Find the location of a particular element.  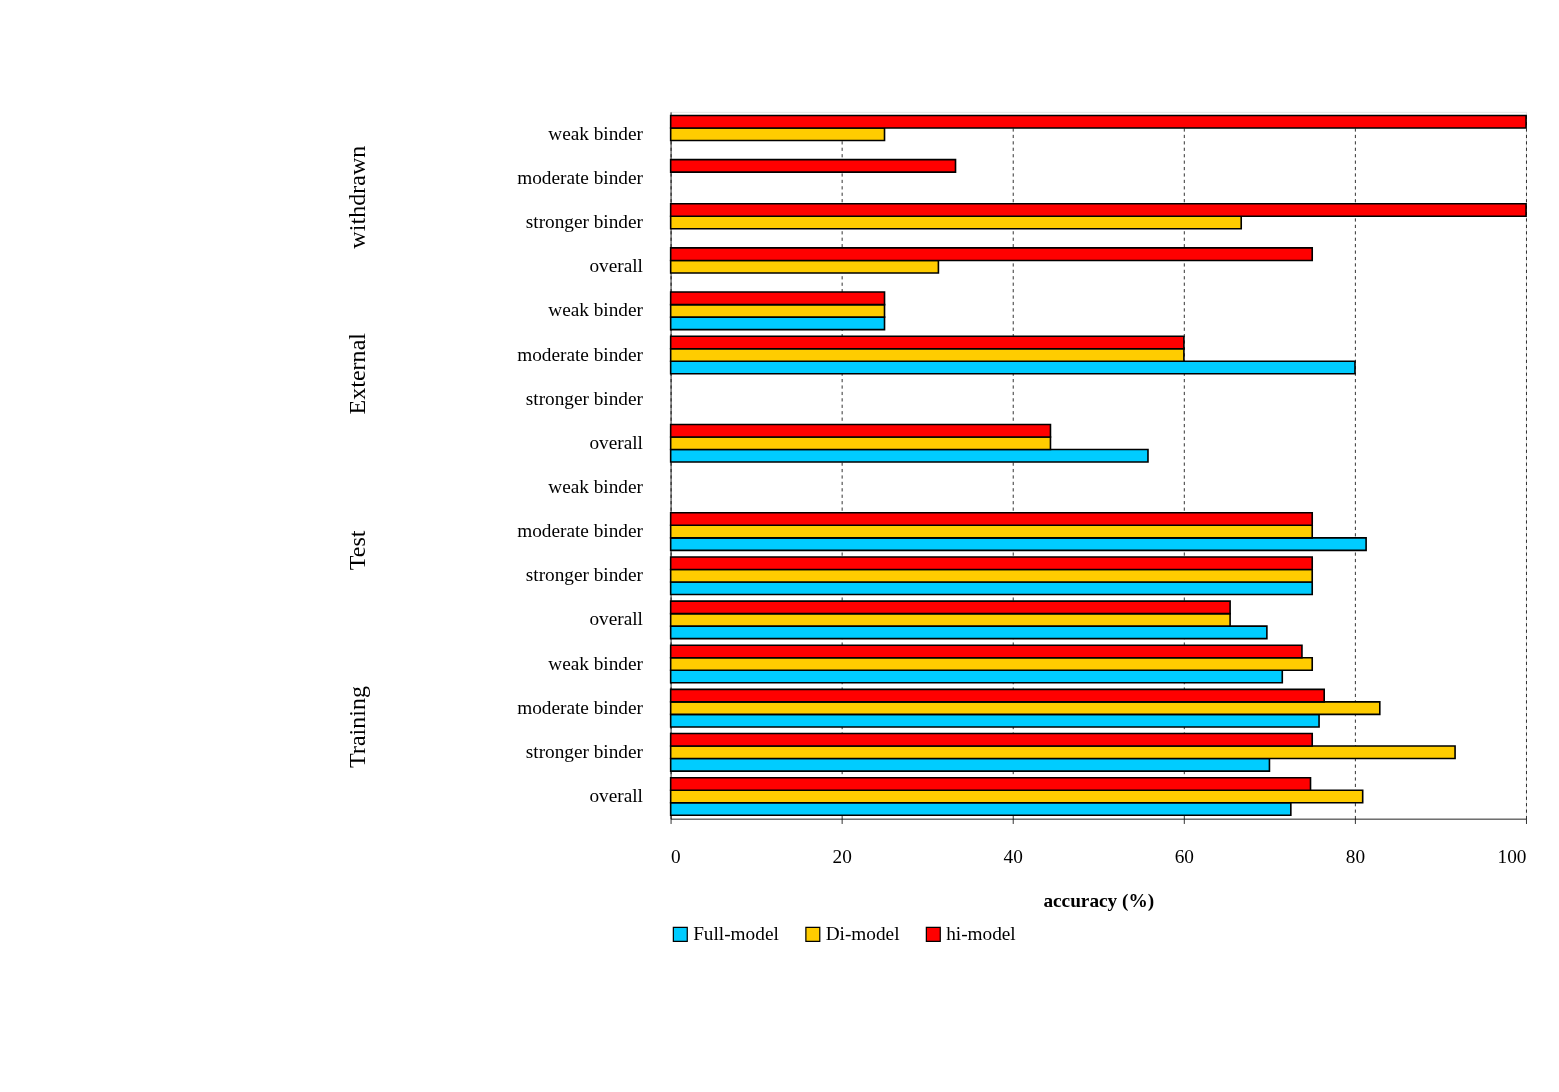

text: Test is located at coordinates (356, 550).